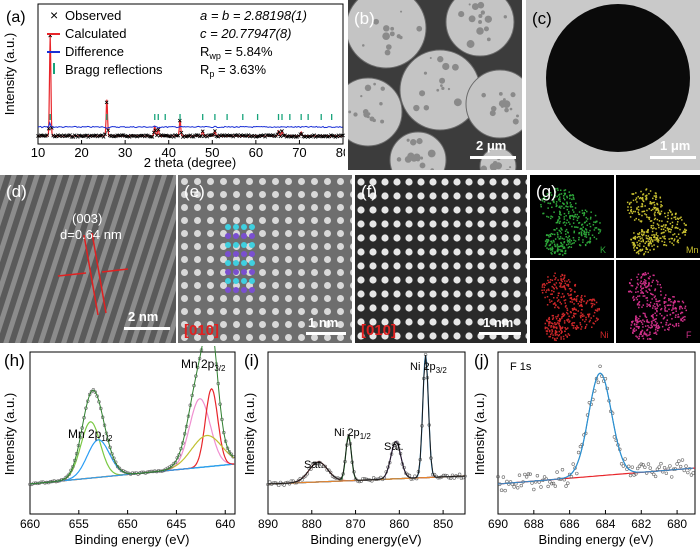 Image resolution: width=700 pixels, height=550 pixels. Describe the element at coordinates (79, 524) in the screenshot. I see `x-tick-label: 655` at that location.